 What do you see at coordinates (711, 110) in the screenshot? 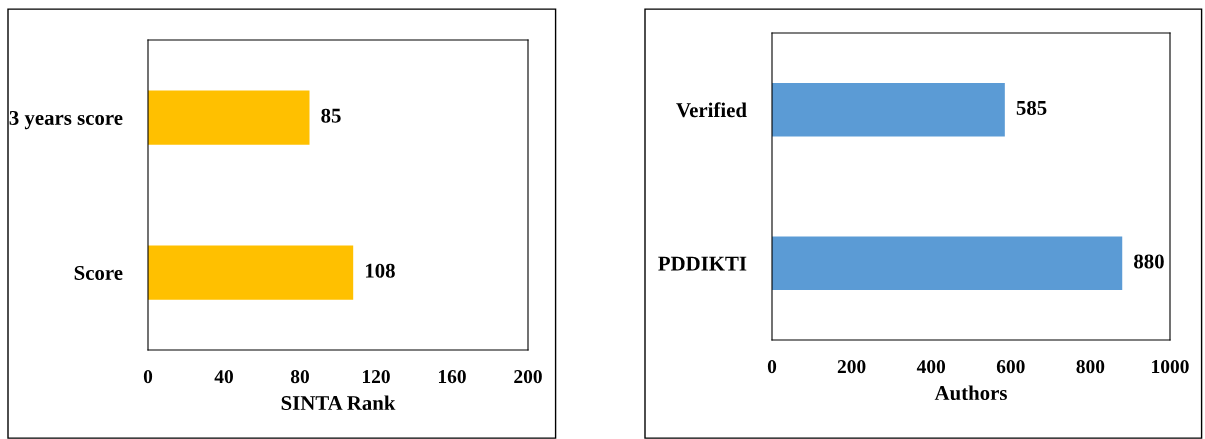
I see `y-tick-label: Verified` at bounding box center [711, 110].